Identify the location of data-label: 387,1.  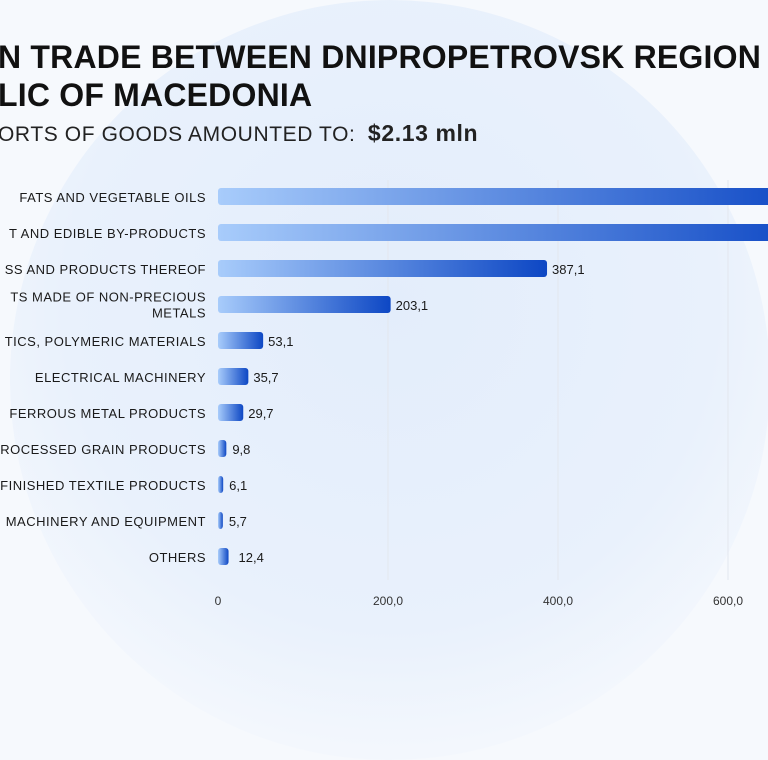
(568, 269).